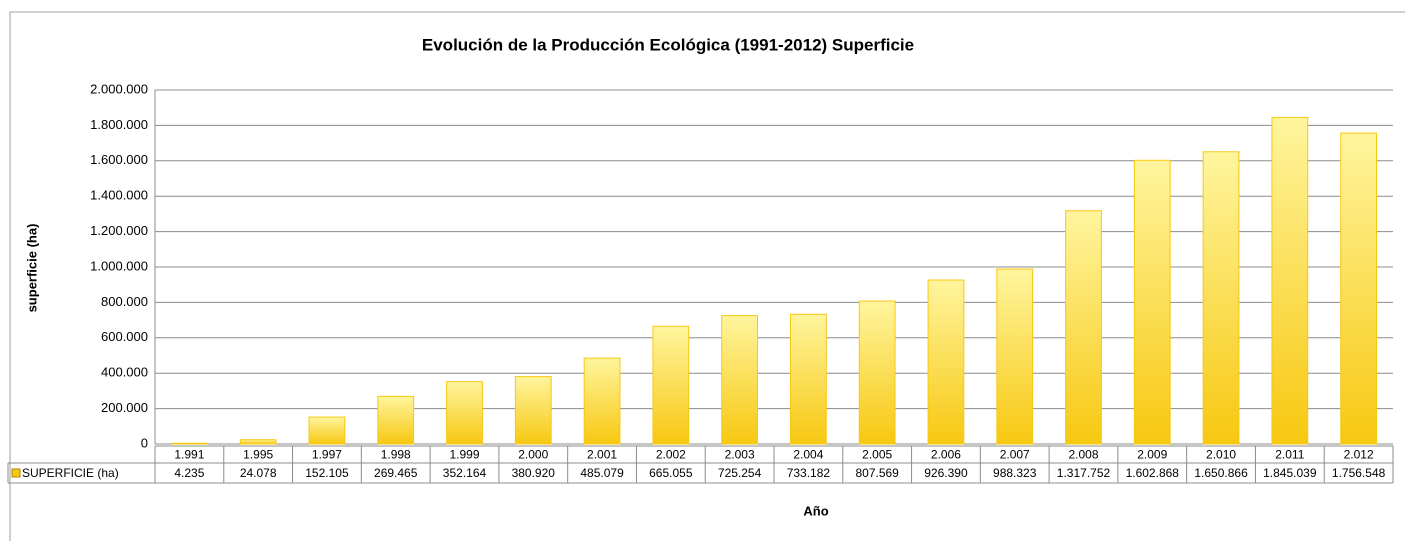 The width and height of the screenshot is (1405, 541). I want to click on table-value: 807.569, so click(877, 473).